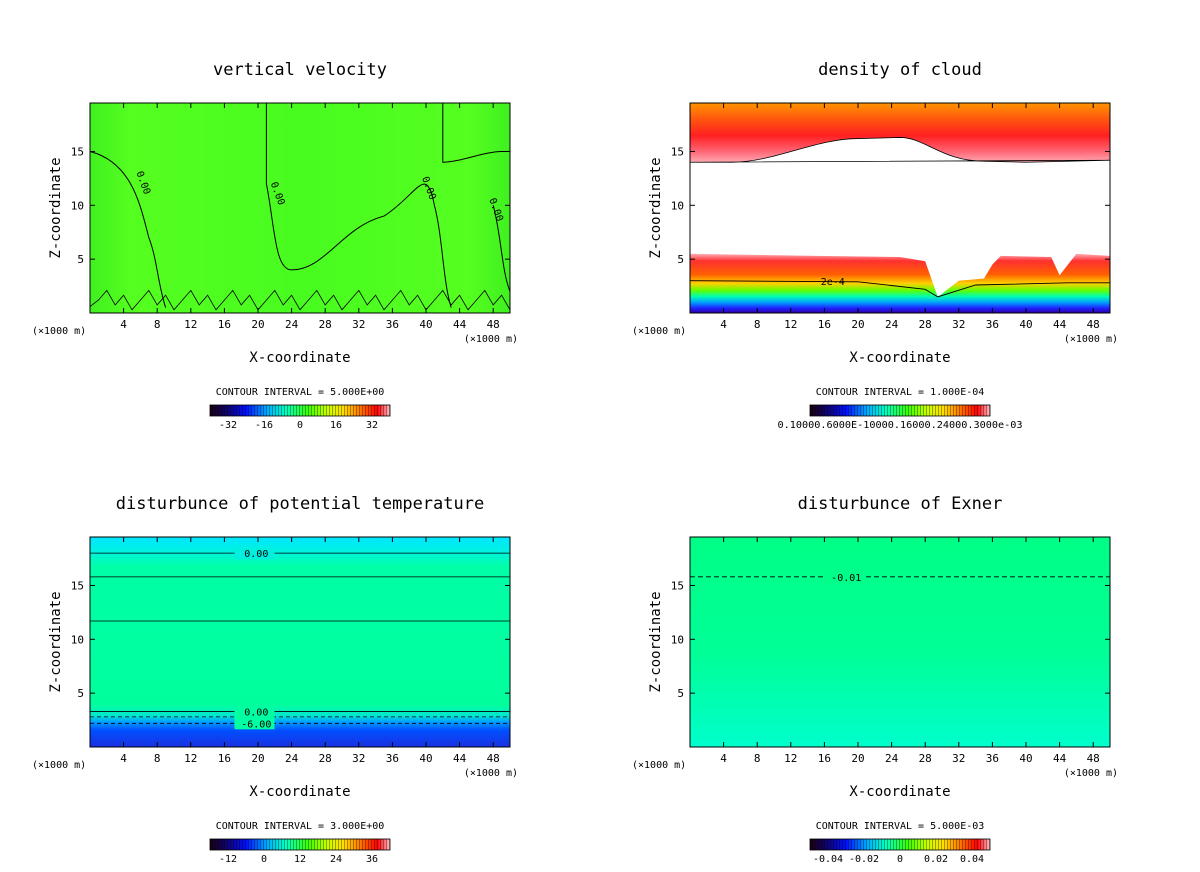 Image resolution: width=1200 pixels, height=872 pixels. I want to click on chart-title: disturbunce of potential temperature, so click(300, 504).